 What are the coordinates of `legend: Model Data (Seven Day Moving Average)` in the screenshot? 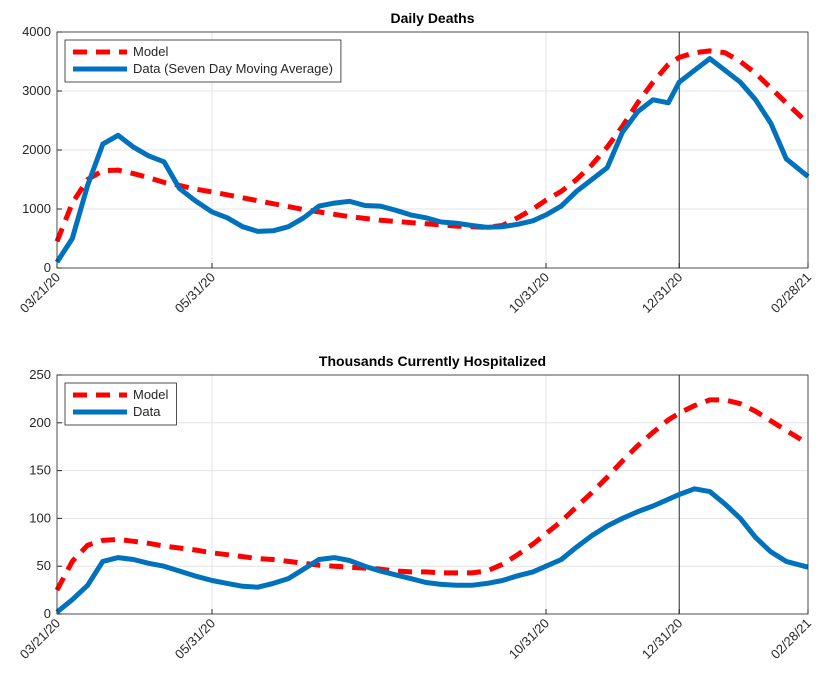 It's located at (203, 61).